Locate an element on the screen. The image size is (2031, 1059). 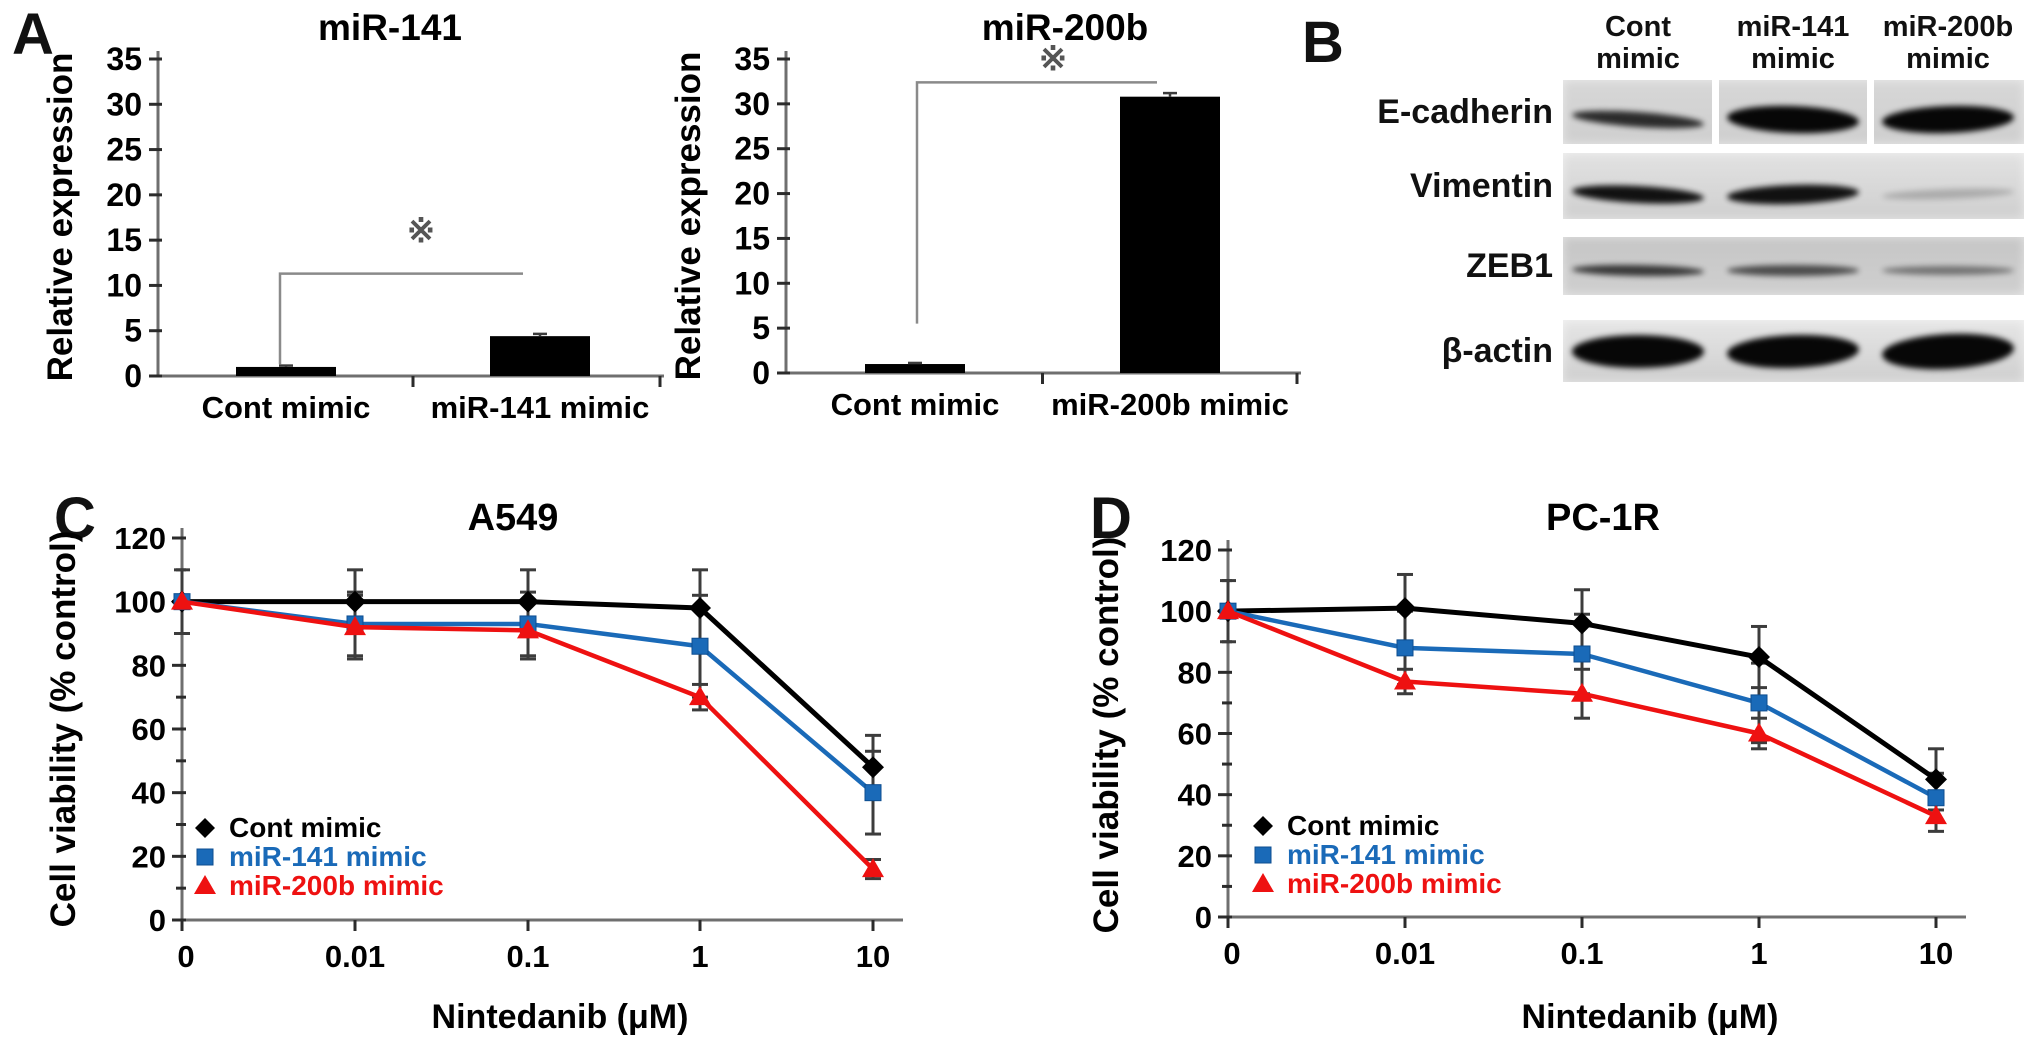
svg-text: A549 is located at coordinates (513, 518).